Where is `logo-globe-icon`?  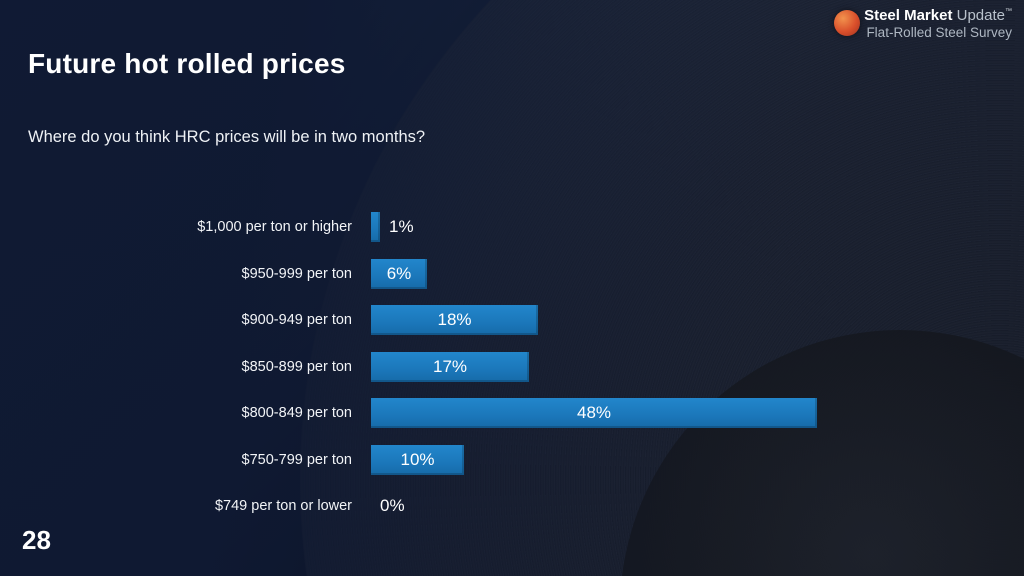
logo-globe-icon is located at coordinates (847, 23).